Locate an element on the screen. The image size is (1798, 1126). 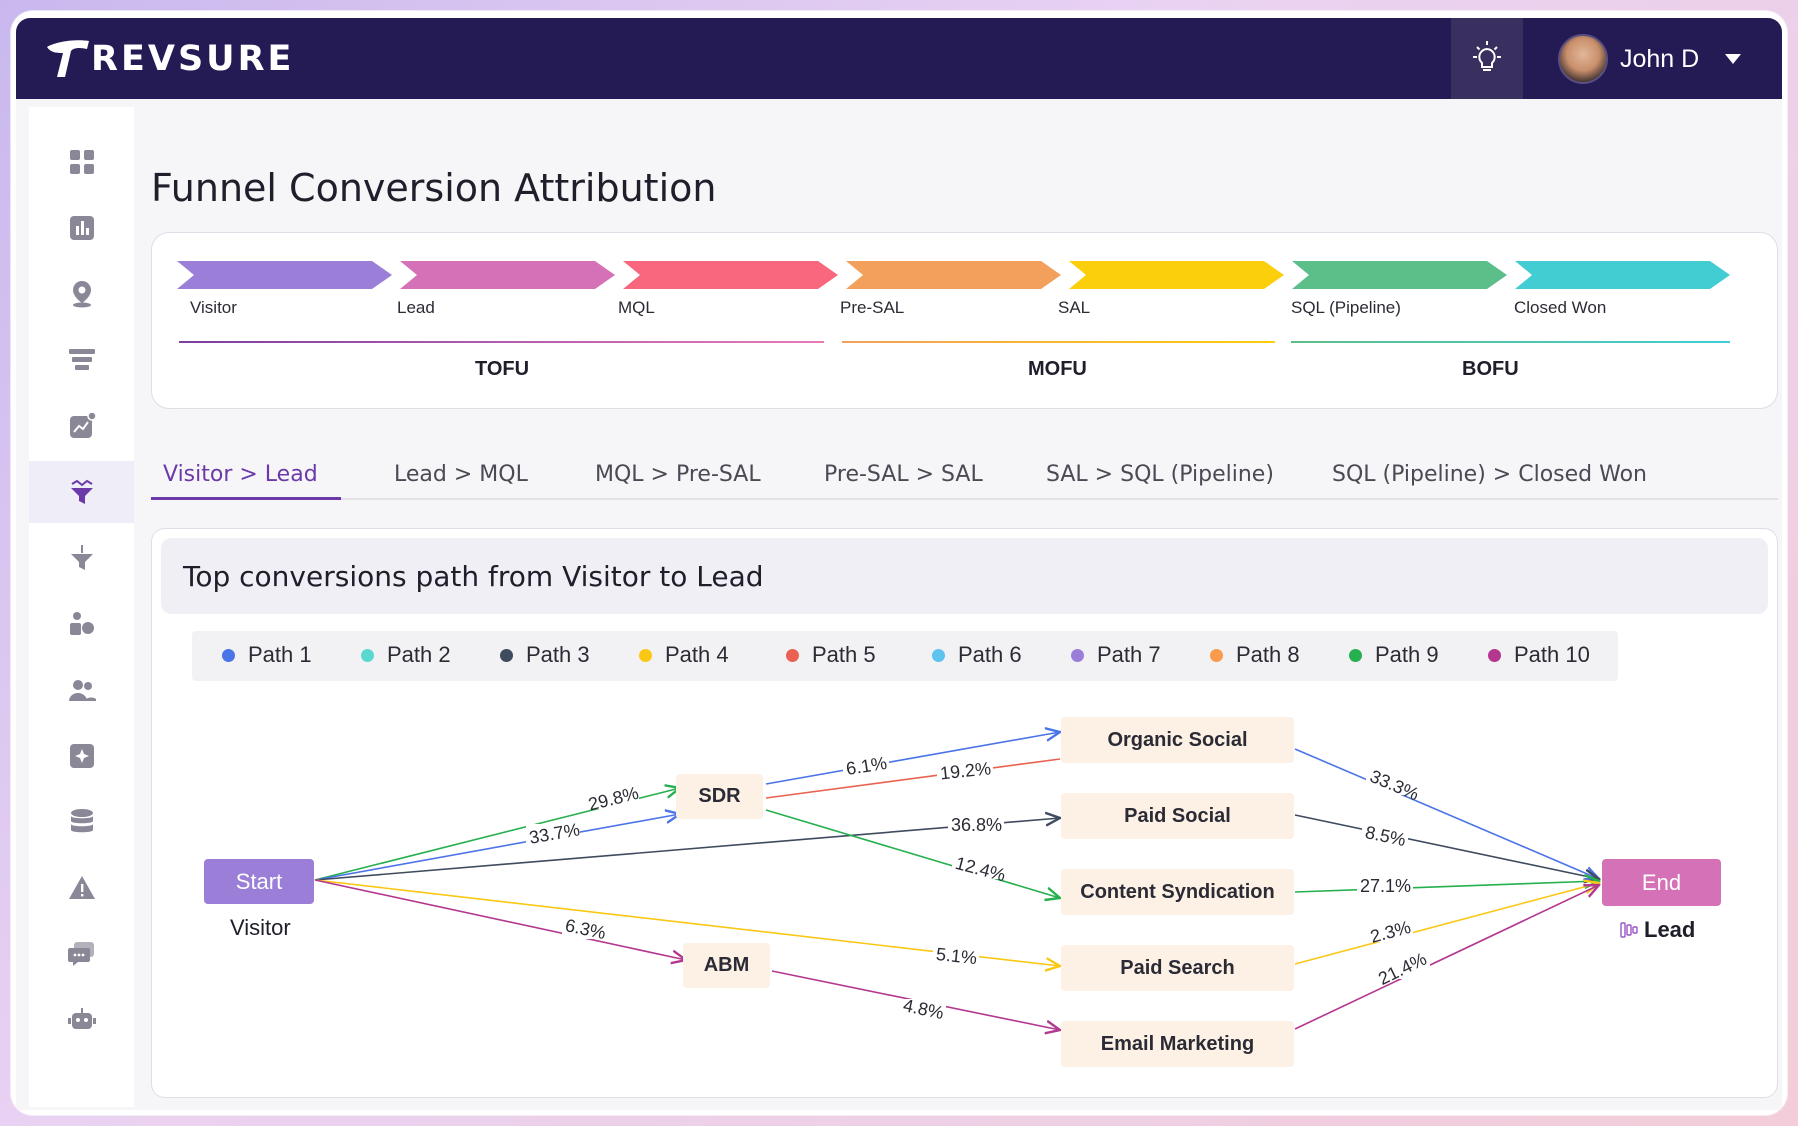
tab-sql-closed-won: SQL (Pipeline) > Closed Won is located at coordinates (1489, 474).